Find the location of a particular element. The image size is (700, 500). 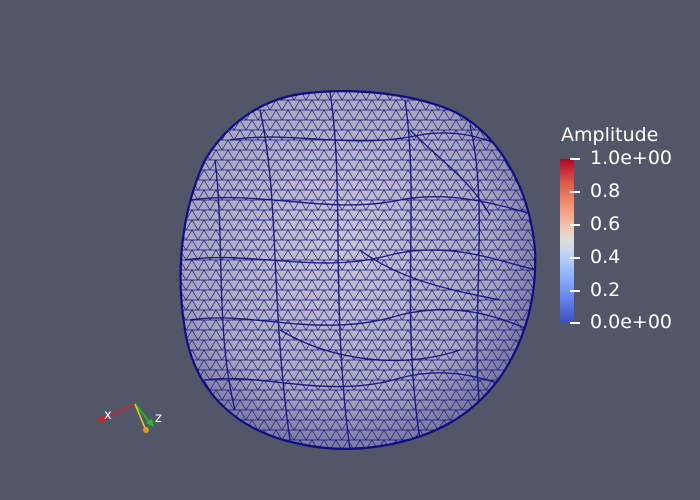

z-axis-label: z is located at coordinates (158, 418).